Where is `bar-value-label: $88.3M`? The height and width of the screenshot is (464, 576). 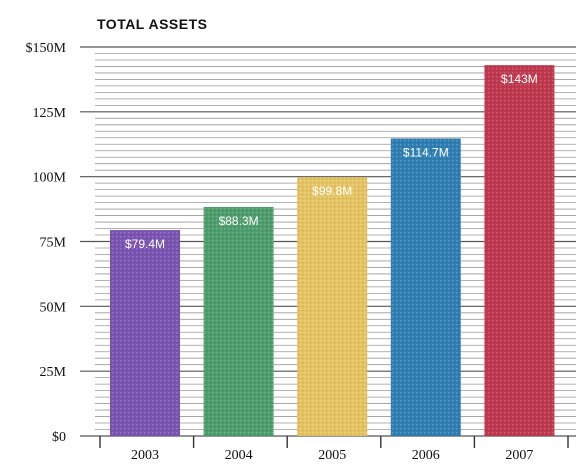
bar-value-label: $88.3M is located at coordinates (239, 221).